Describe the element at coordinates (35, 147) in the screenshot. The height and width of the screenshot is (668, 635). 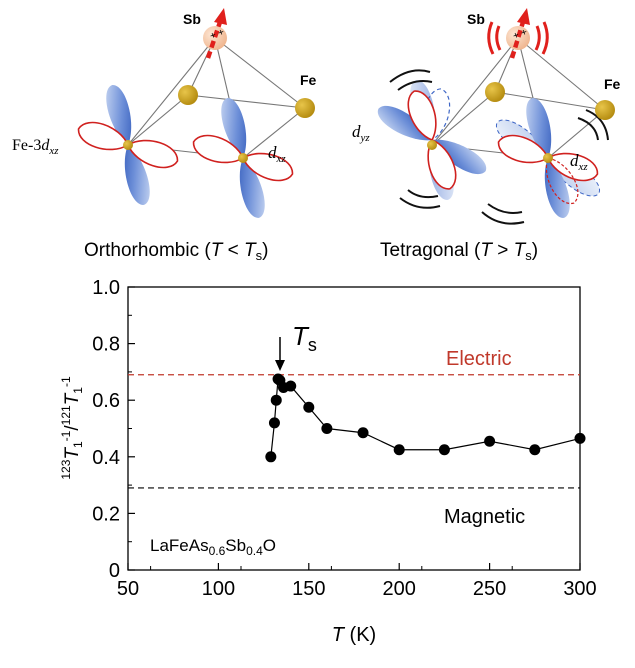
I see `orbital-label-main: Fe-3dxz` at that location.